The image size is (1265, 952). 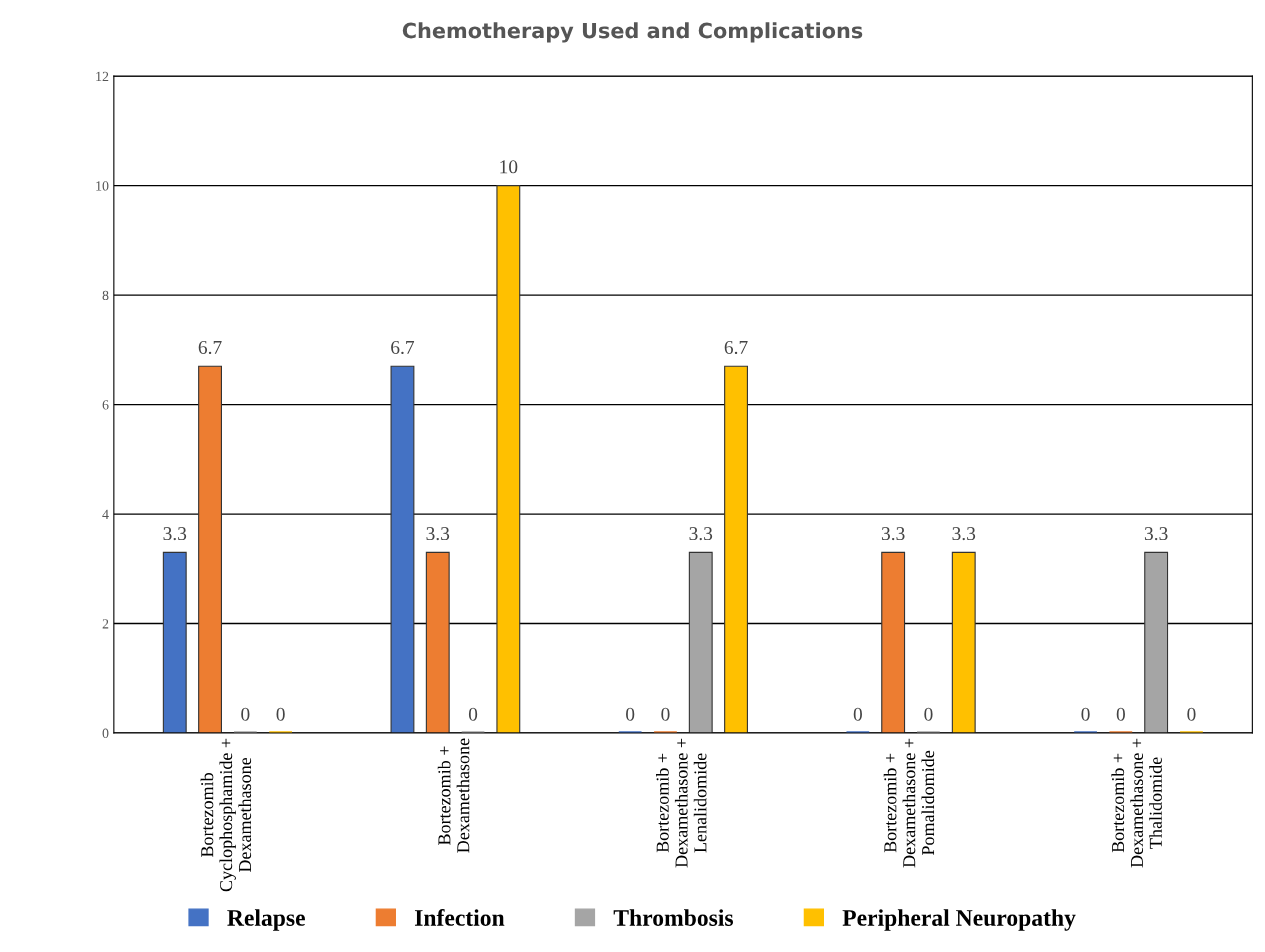 What do you see at coordinates (105, 514) in the screenshot?
I see `y-tick-label: 4` at bounding box center [105, 514].